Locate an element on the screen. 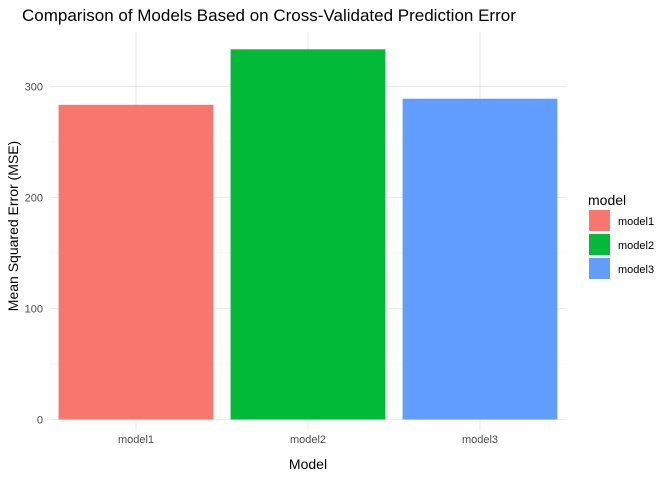  y-tick-label: 300 is located at coordinates (34, 88).